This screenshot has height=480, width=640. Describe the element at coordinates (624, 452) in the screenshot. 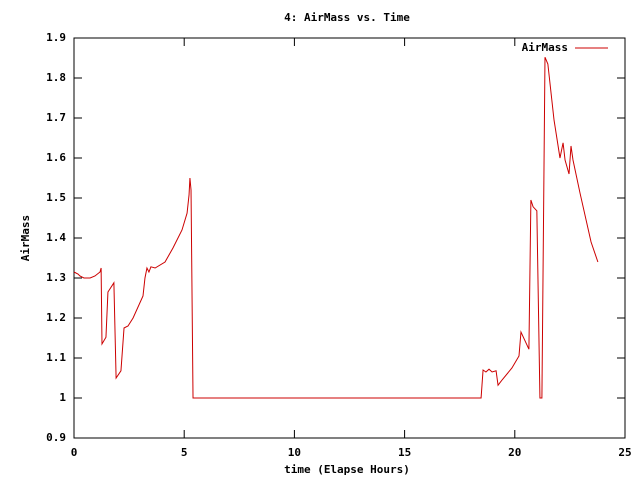

I see `x-tick-label: 25` at that location.